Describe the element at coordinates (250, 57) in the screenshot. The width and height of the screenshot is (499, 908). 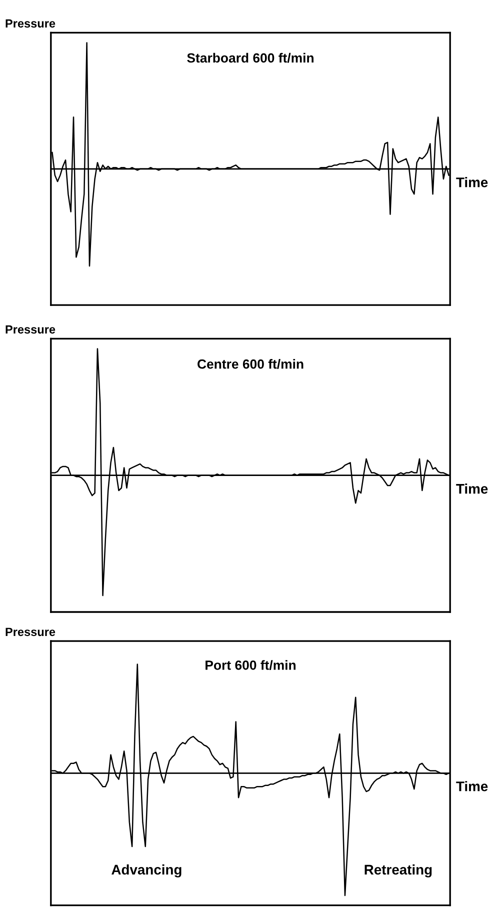
I see `text: Starboard 600 ft/min` at that location.